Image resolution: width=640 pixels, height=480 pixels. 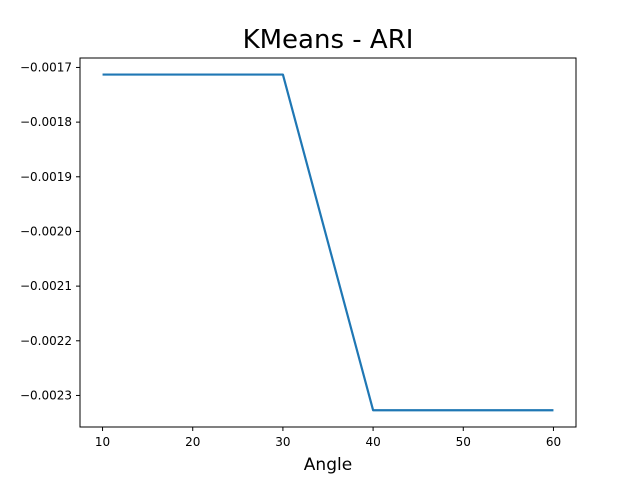 What do you see at coordinates (46, 395) in the screenshot?
I see `y-tick-label: −0.0023` at bounding box center [46, 395].